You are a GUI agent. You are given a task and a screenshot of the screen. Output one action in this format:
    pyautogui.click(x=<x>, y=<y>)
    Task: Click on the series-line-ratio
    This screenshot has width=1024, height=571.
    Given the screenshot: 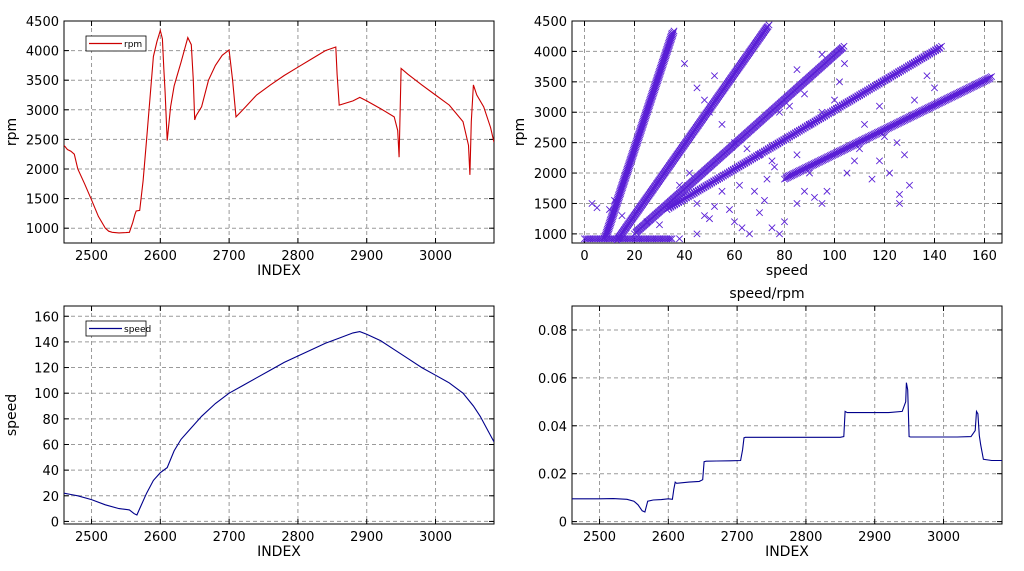 What is the action you would take?
    pyautogui.click(x=787, y=447)
    